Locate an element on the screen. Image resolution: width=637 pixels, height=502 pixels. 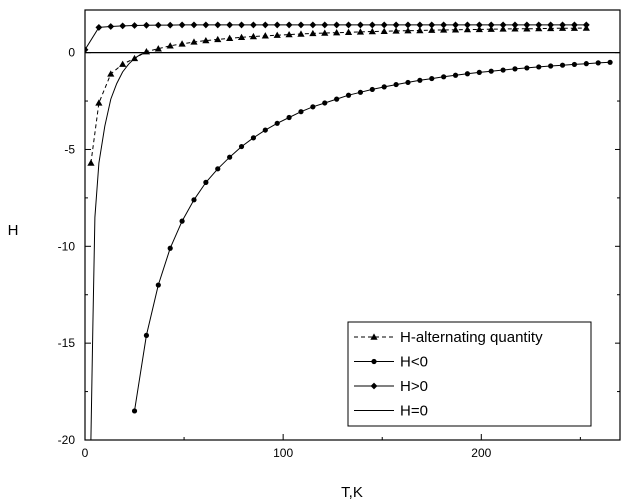
y-tick-label: -15 is located at coordinates (67, 343).